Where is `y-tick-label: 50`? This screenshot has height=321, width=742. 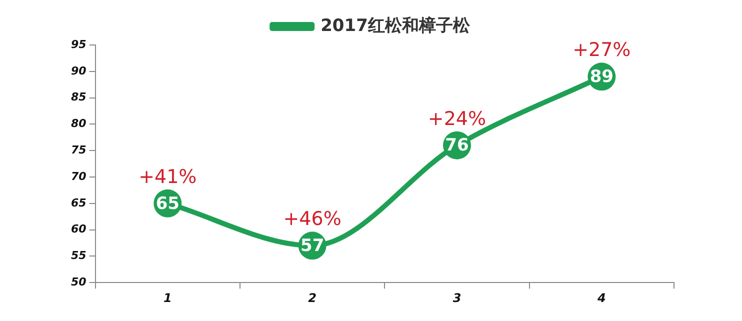
y-tick-label: 50 is located at coordinates (78, 281).